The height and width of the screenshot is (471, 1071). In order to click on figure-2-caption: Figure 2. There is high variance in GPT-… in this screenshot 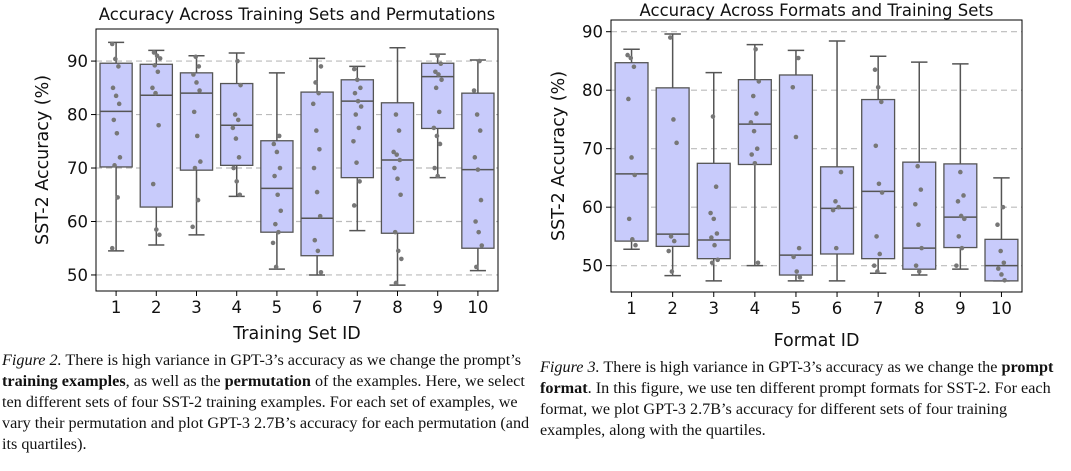, I will do `click(266, 402)`.